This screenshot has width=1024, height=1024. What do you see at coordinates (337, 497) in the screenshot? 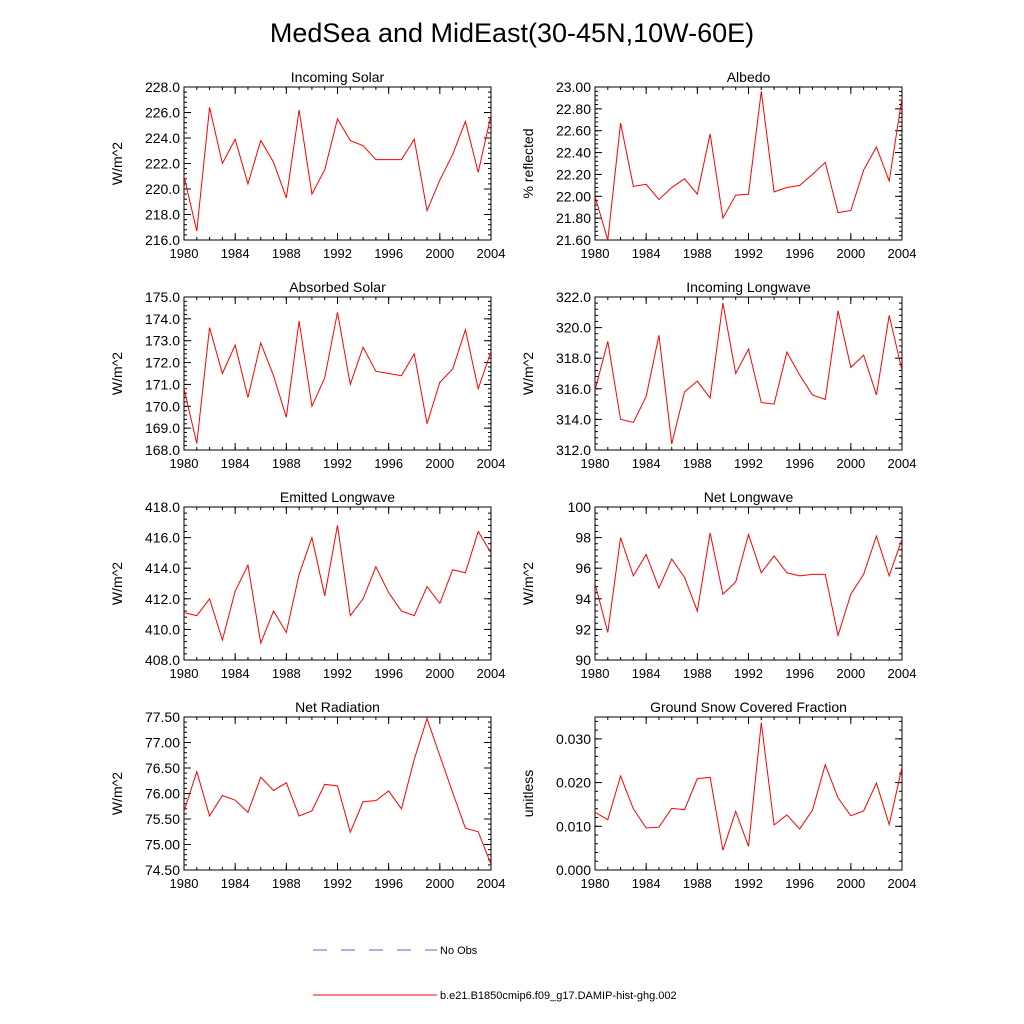
I see `panel-title: Emitted Longwave` at bounding box center [337, 497].